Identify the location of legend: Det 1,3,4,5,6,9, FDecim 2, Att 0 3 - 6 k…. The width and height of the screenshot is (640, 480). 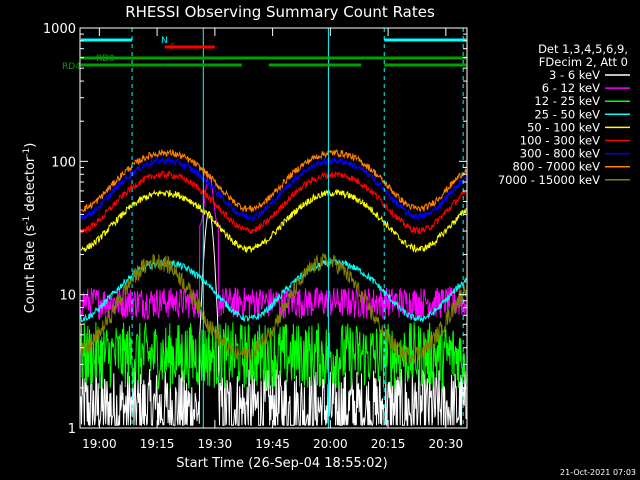
(564, 114).